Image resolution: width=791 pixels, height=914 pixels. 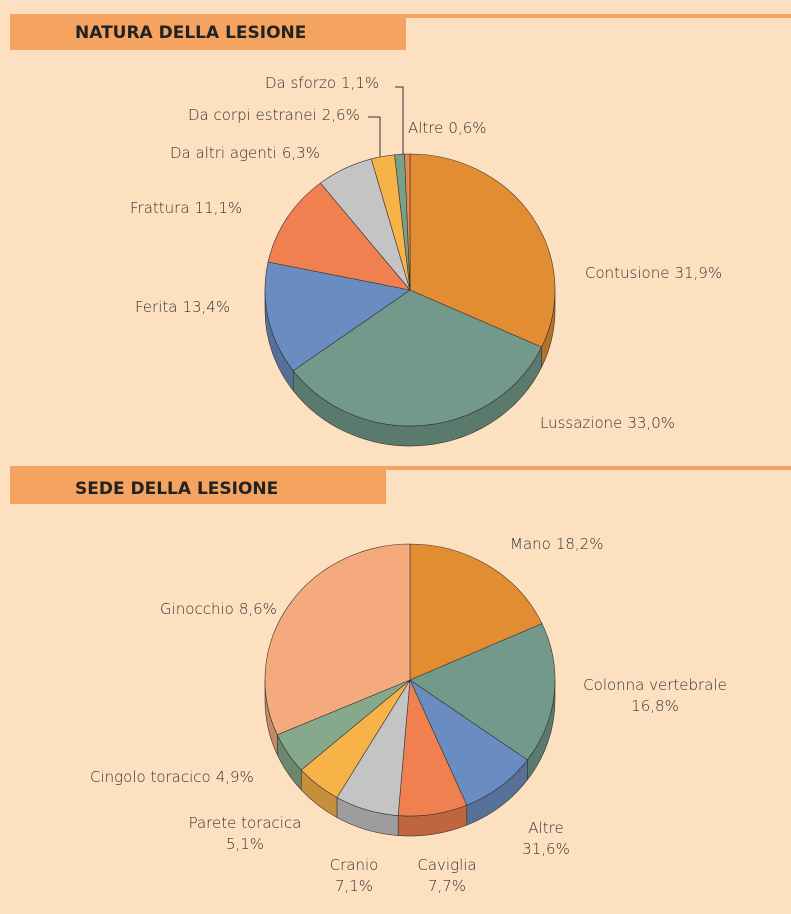 What do you see at coordinates (530, 544) in the screenshot?
I see `category-label: Mano` at bounding box center [530, 544].